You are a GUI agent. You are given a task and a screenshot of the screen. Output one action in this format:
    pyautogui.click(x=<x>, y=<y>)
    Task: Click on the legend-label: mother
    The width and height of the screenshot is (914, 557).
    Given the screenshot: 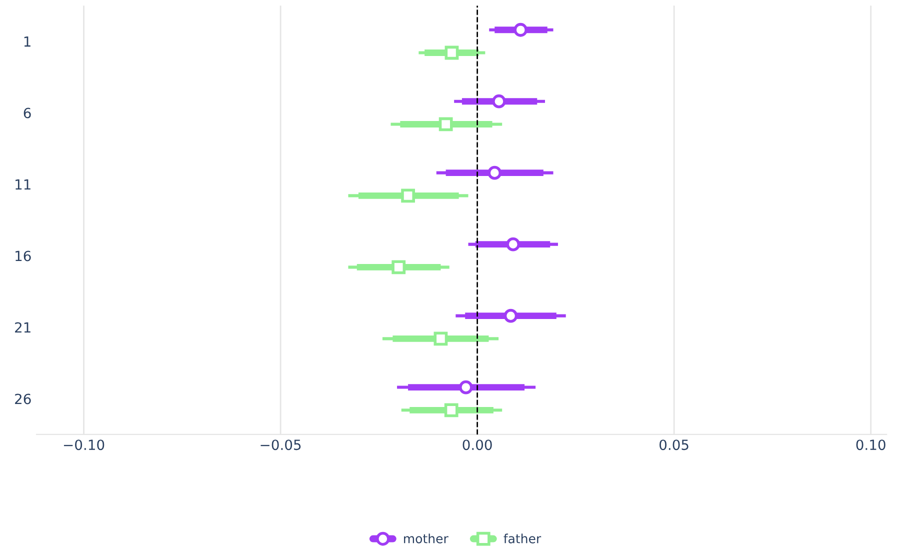 What is the action you would take?
    pyautogui.click(x=426, y=539)
    